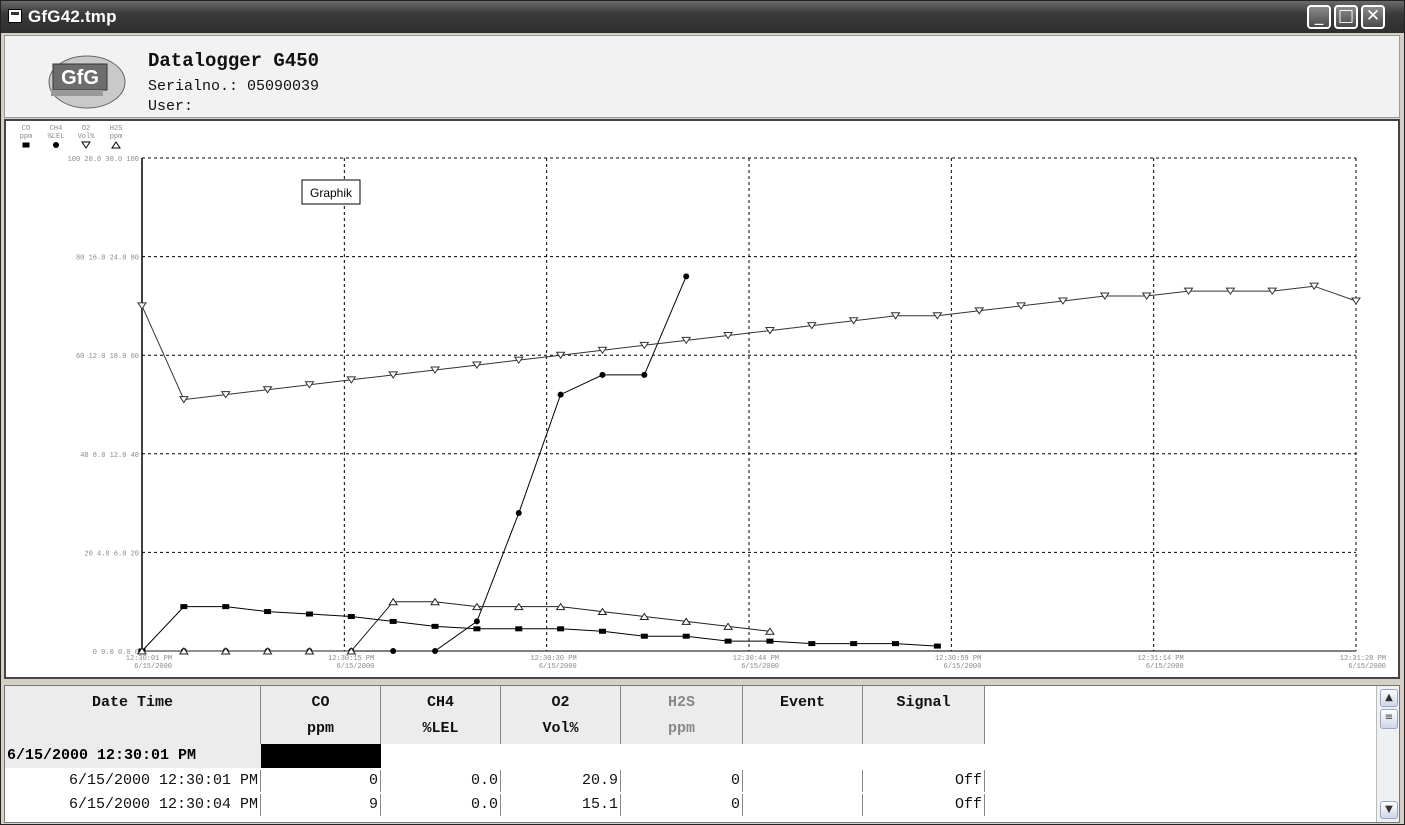 This screenshot has width=1405, height=825. I want to click on series-line-triangle-down, so click(749, 343).